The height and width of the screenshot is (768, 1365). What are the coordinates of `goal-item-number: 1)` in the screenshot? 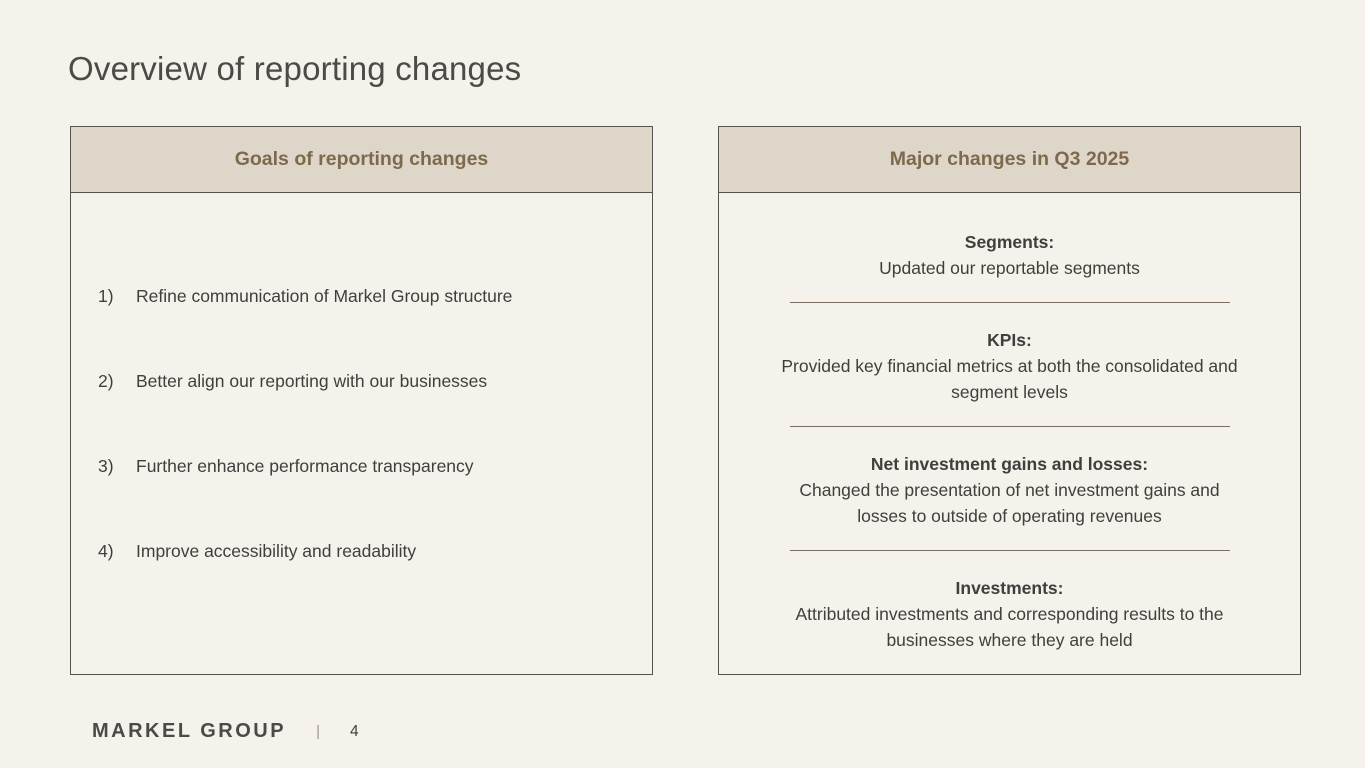 It's located at (106, 296).